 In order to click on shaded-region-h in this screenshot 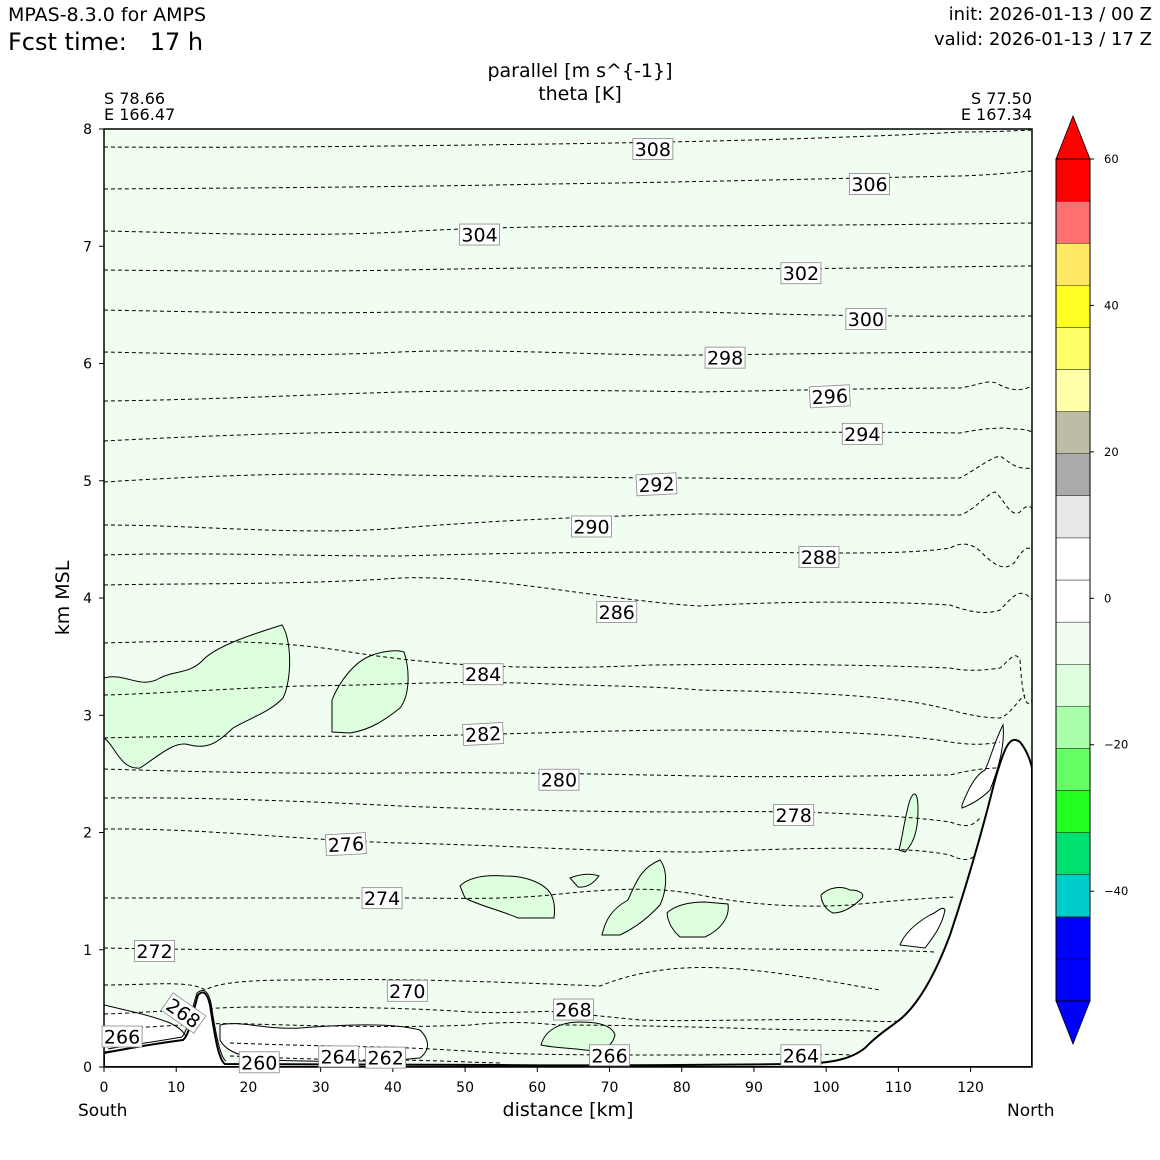, I will do `click(908, 823)`.